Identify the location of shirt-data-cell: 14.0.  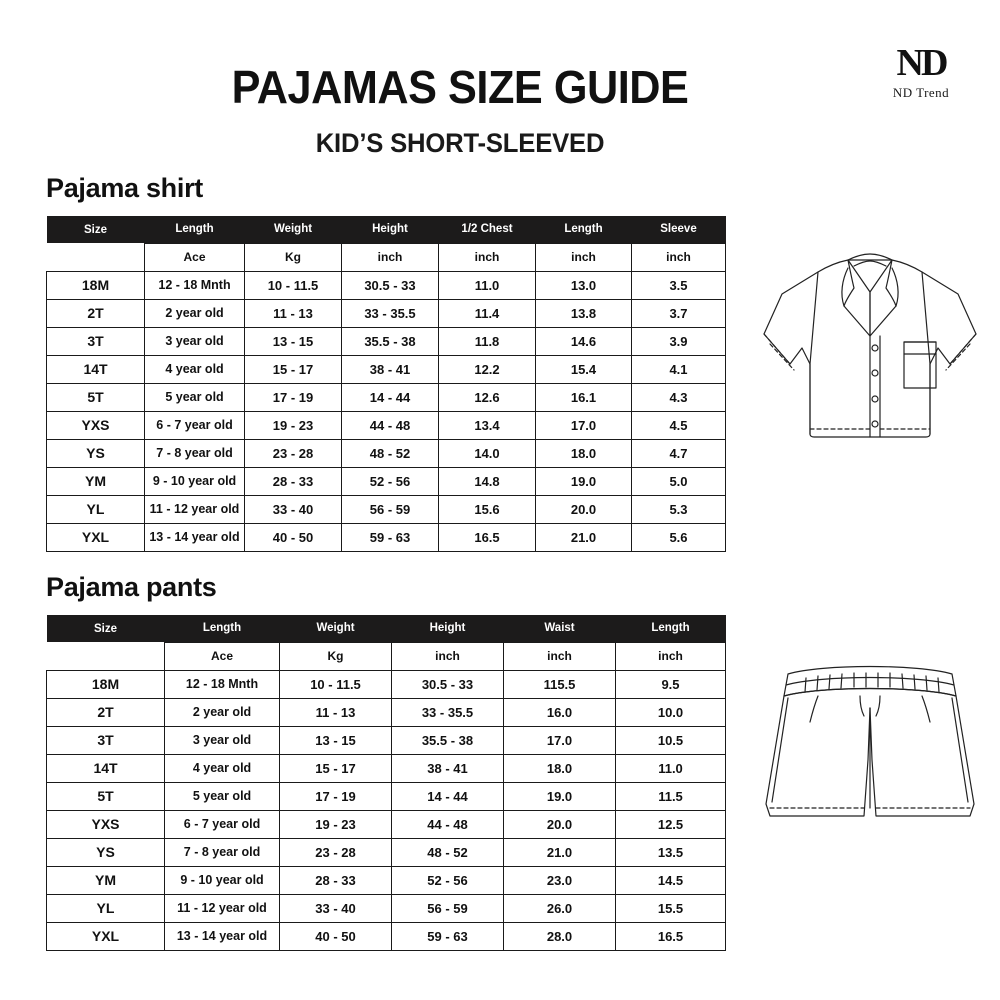
(487, 453).